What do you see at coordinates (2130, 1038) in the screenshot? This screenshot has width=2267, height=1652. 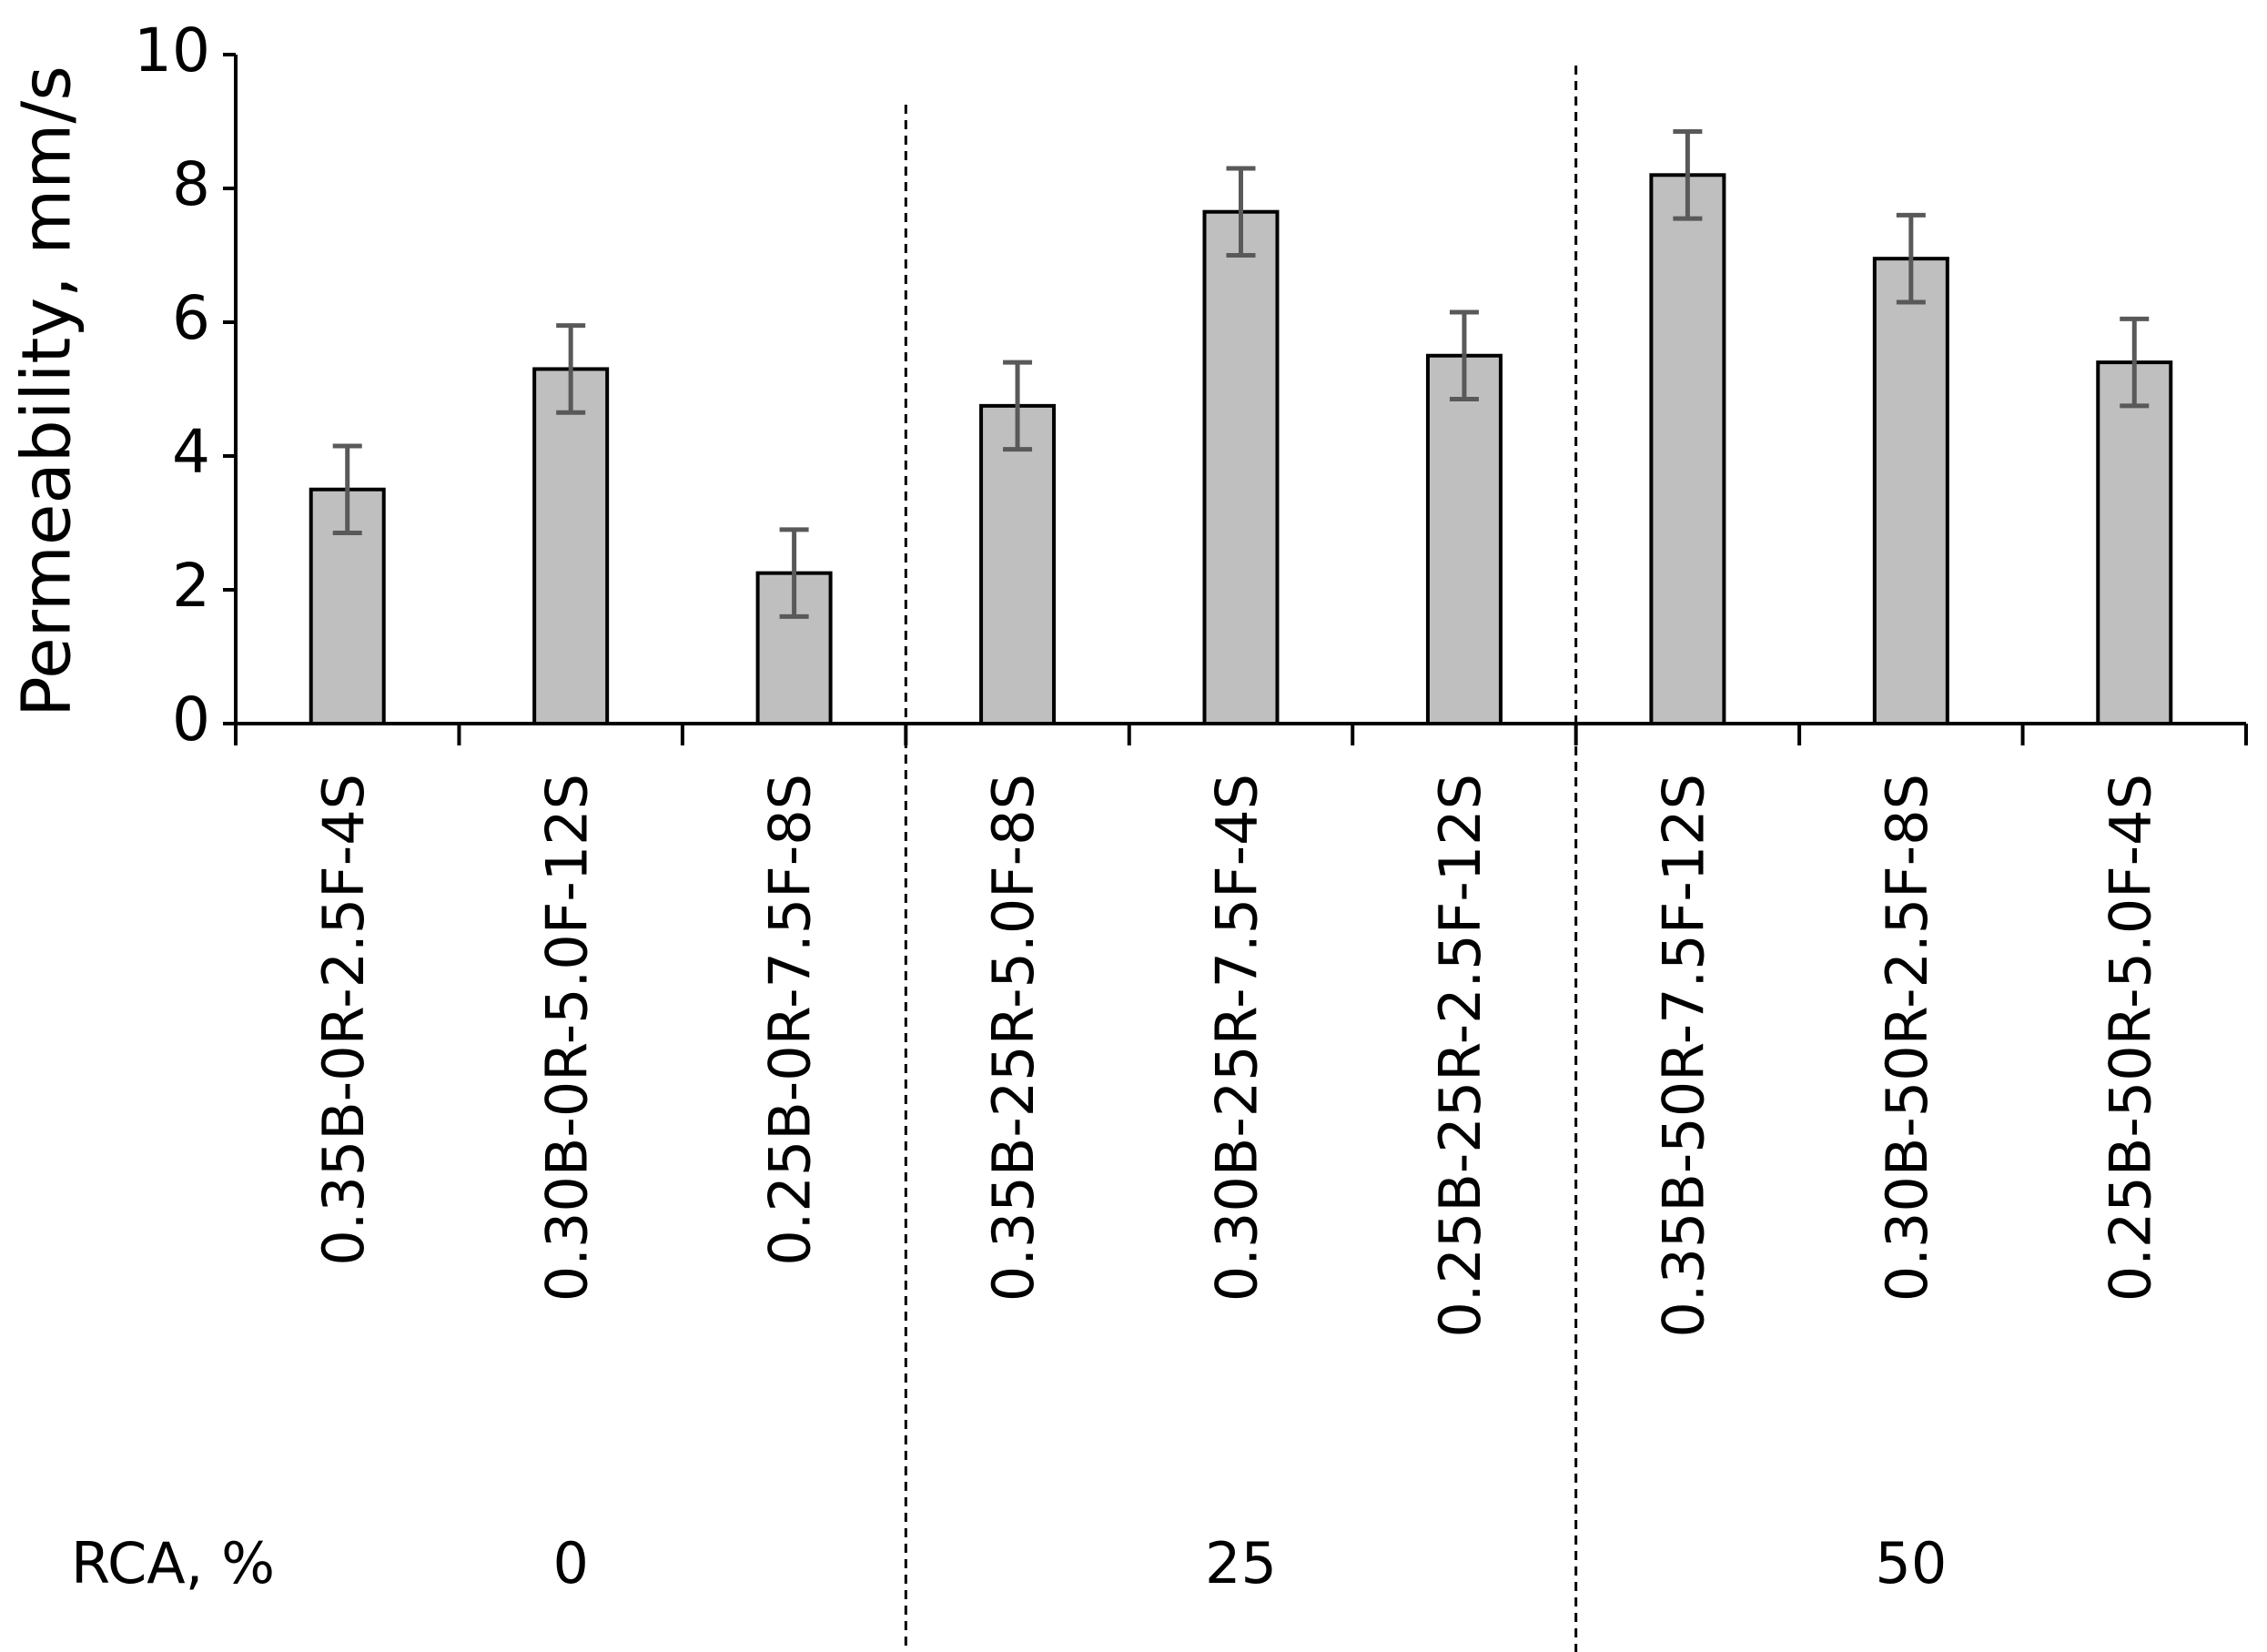 I see `x-tick-label: 0.25B-50R-5.0F-4S` at bounding box center [2130, 1038].